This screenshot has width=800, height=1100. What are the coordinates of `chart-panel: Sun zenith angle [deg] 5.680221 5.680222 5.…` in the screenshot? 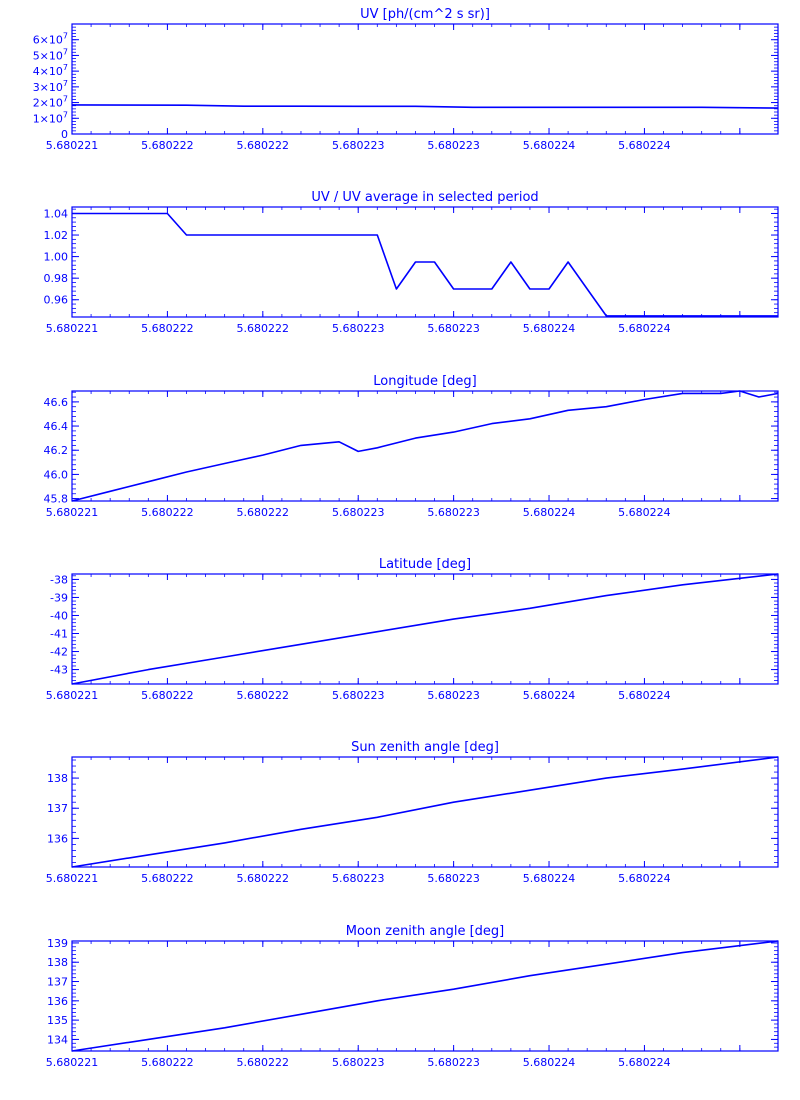 It's located at (412, 812).